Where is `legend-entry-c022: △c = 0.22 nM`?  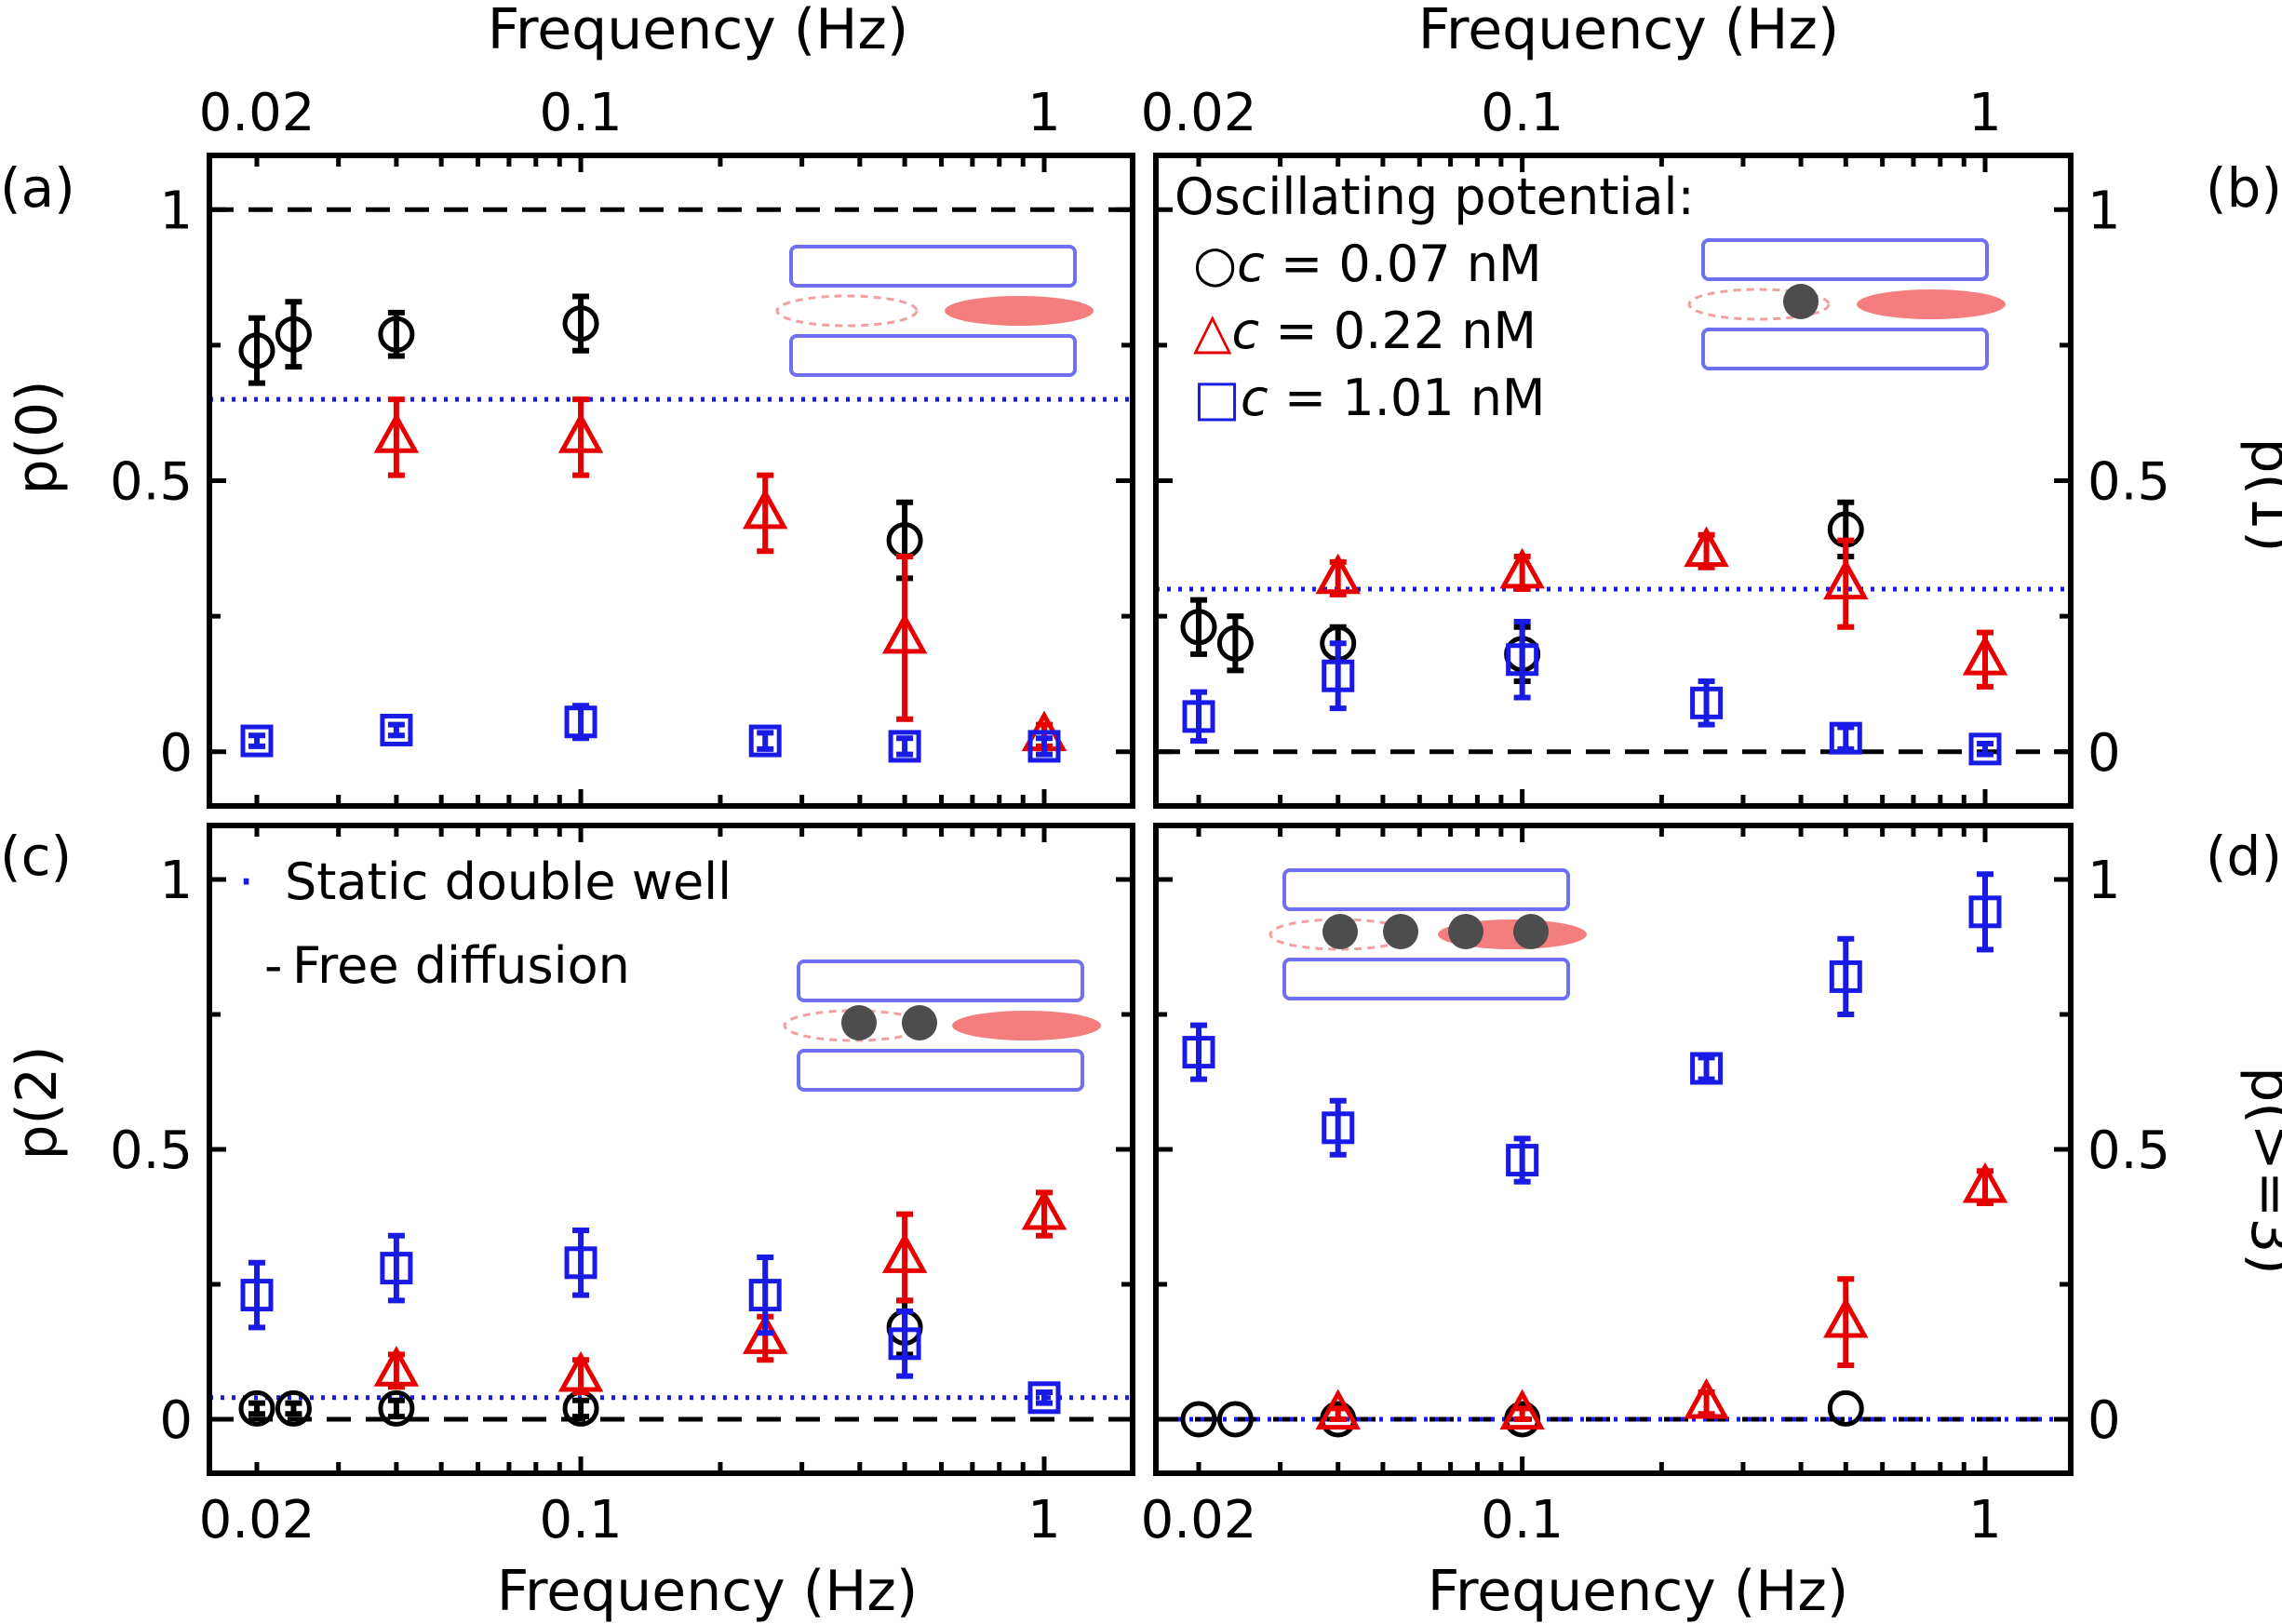
legend-entry-c022: △c = 0.22 nM is located at coordinates (1365, 331).